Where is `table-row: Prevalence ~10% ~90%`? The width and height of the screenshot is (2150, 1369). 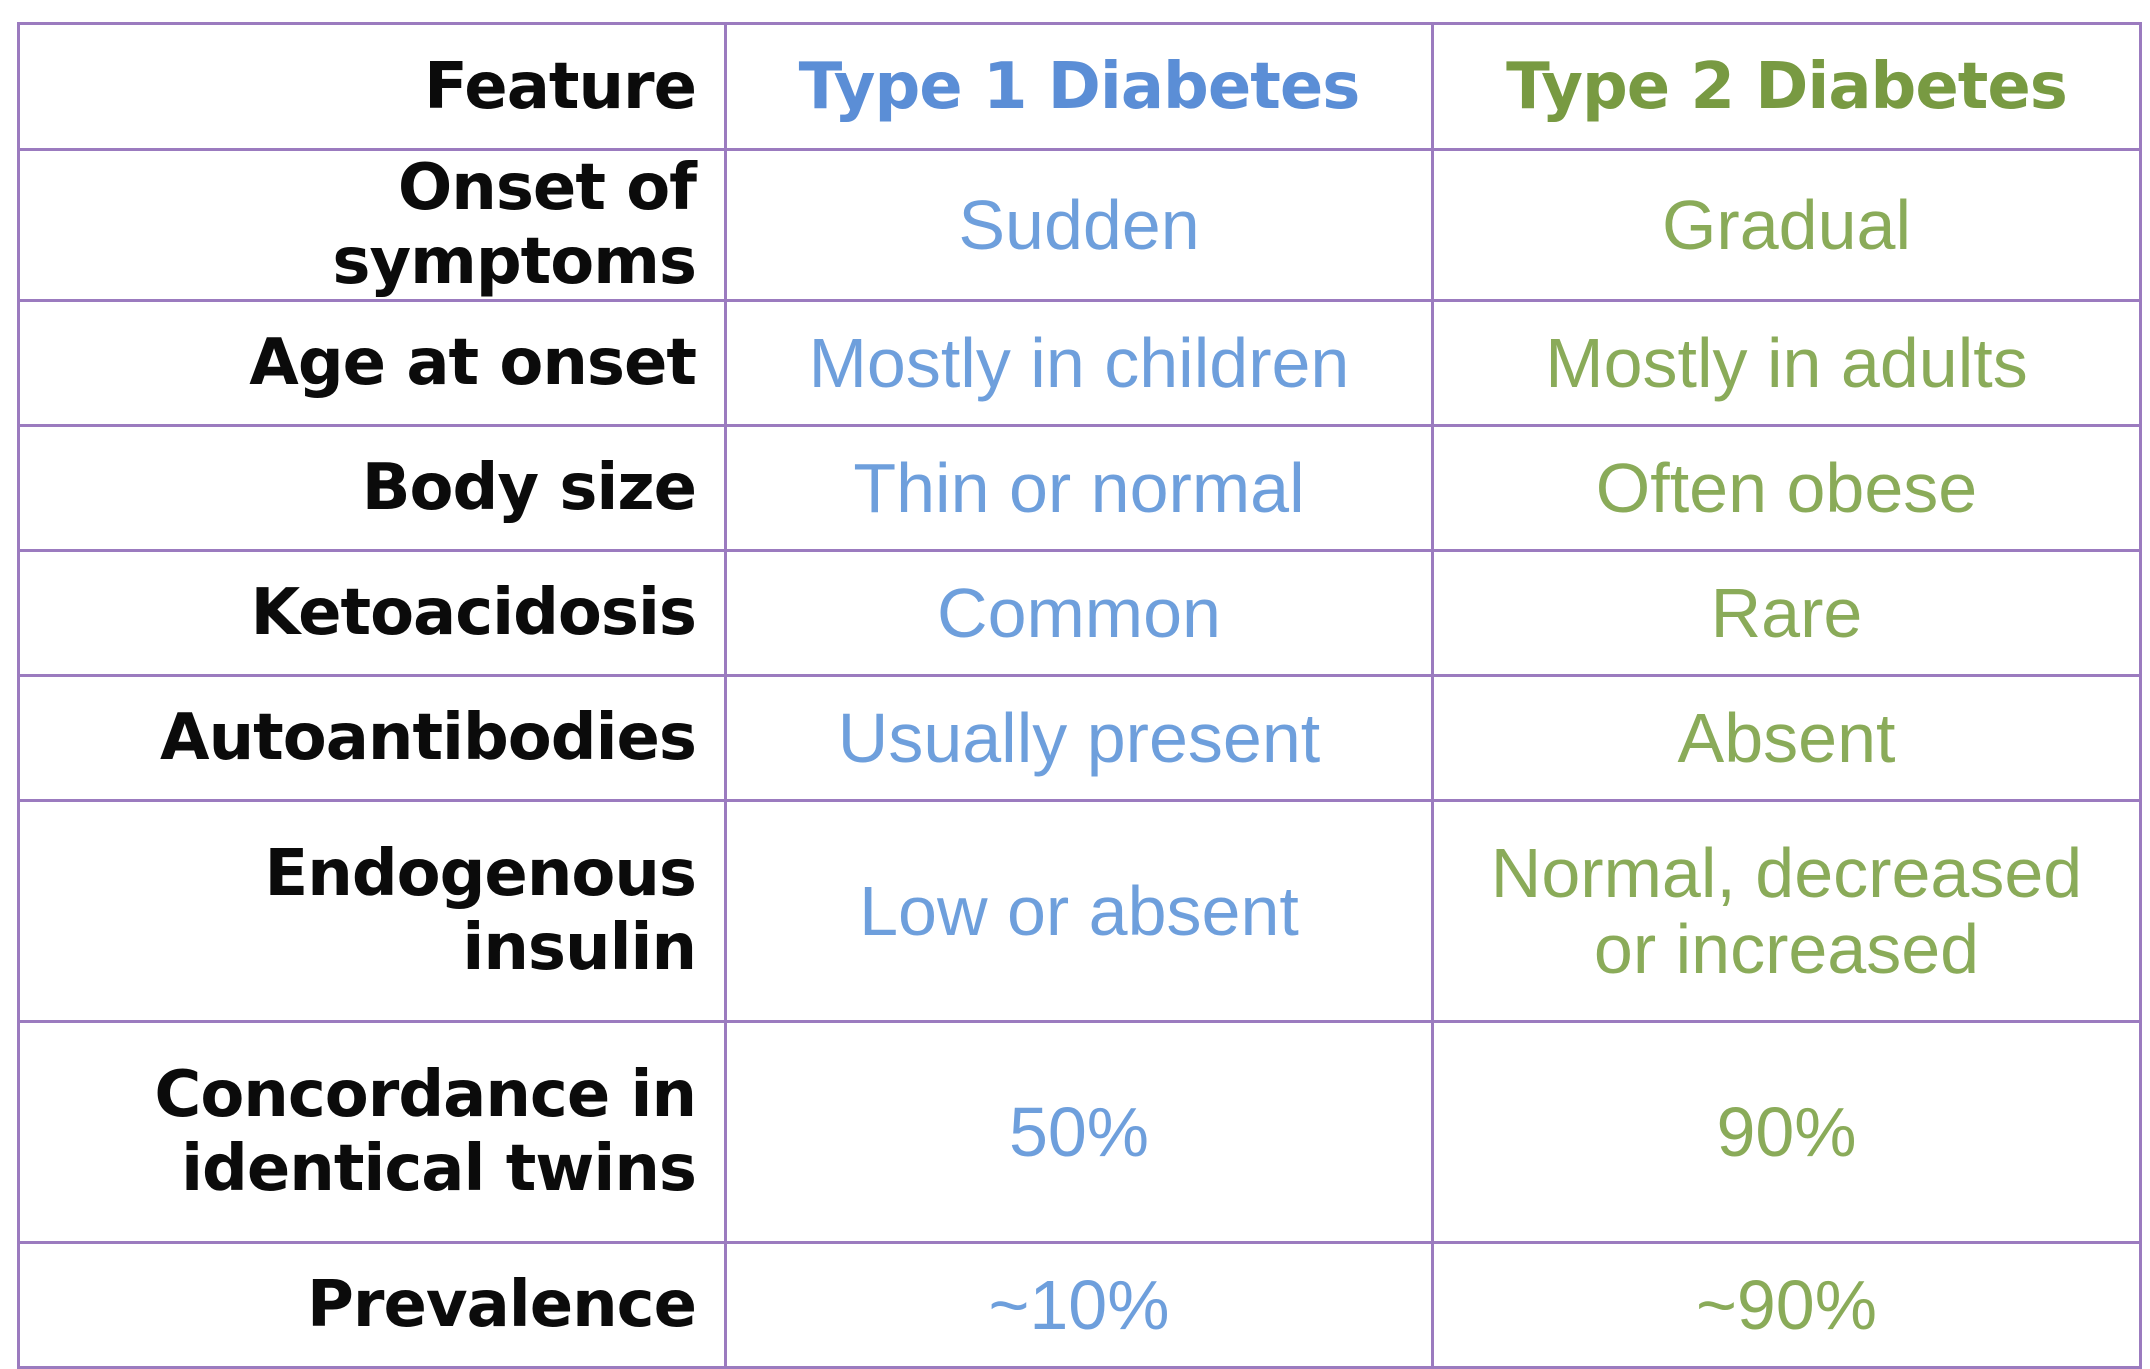
table-row: Prevalence ~10% ~90% is located at coordinates (1079, 1305).